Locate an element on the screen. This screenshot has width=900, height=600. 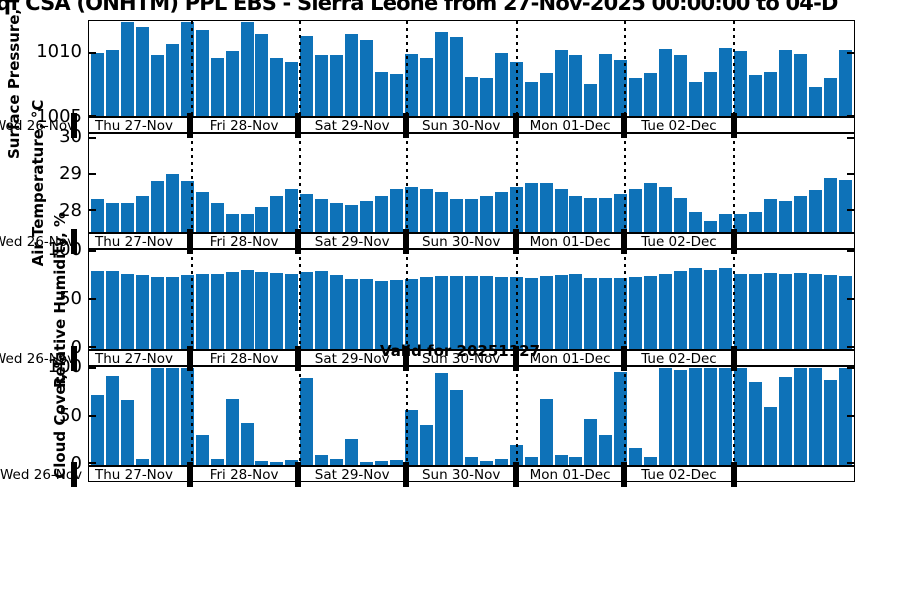
left-day-label: Wed 26-Nov is located at coordinates (38, 126).